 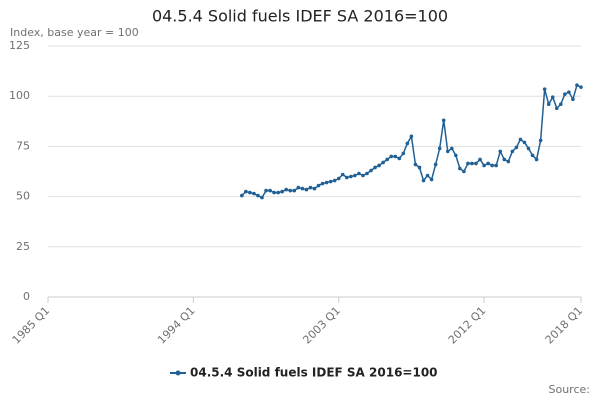 I want to click on y-tick-label: 50, so click(x=23, y=196).